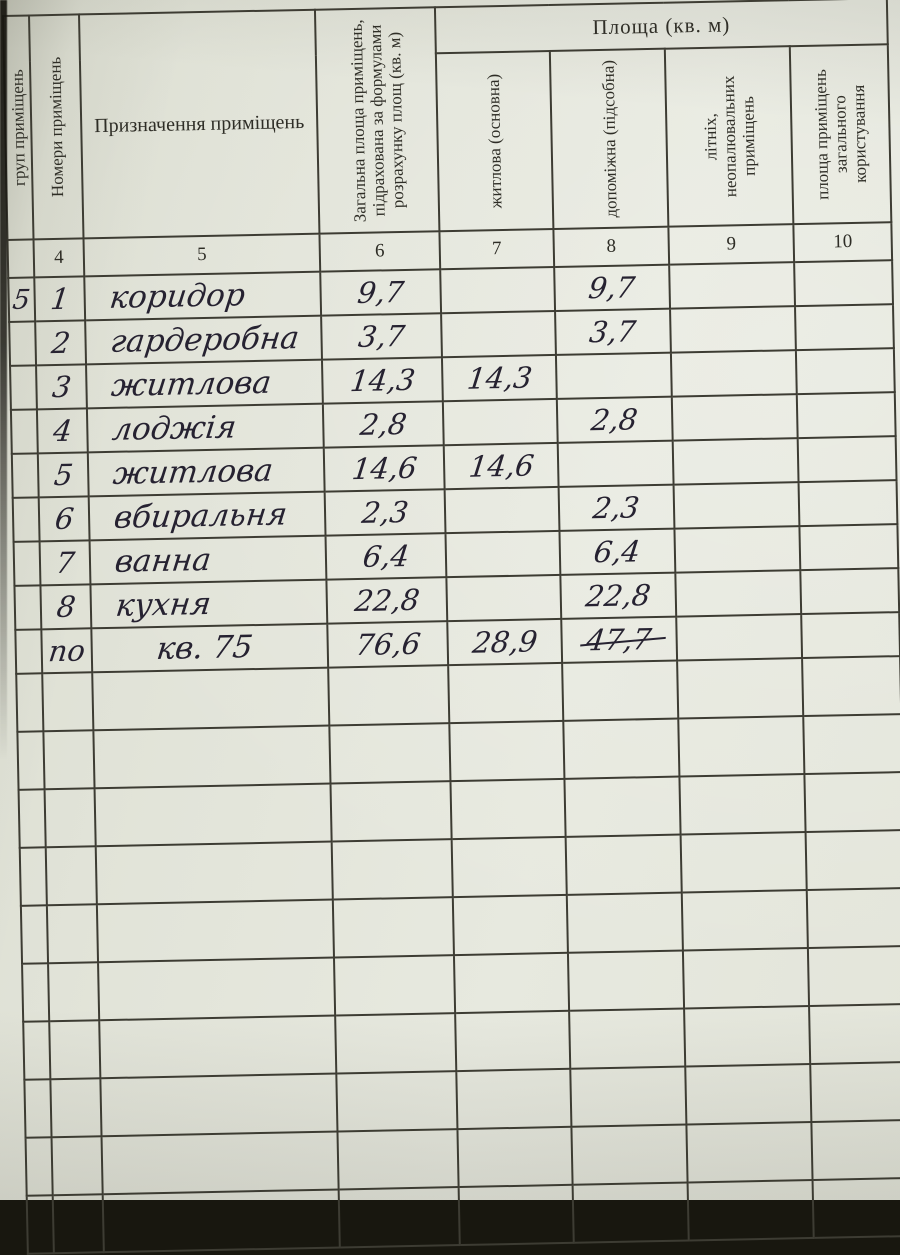 The height and width of the screenshot is (1255, 900). I want to click on cell-purpose: ванна, so click(208, 560).